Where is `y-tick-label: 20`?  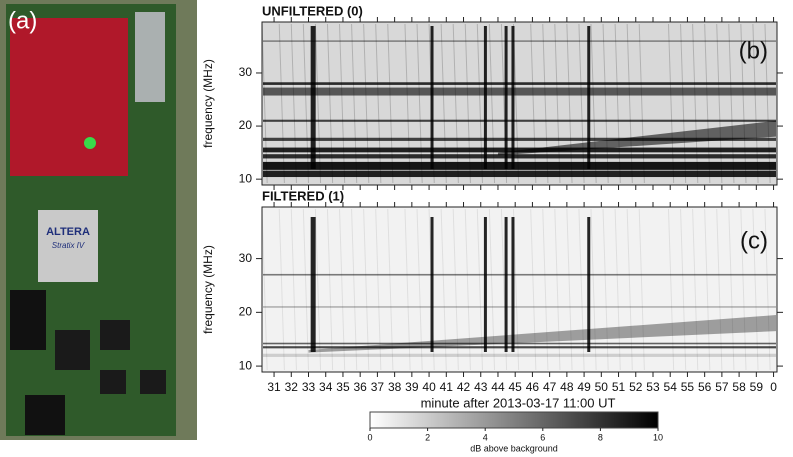 y-tick-label: 20 is located at coordinates (246, 312).